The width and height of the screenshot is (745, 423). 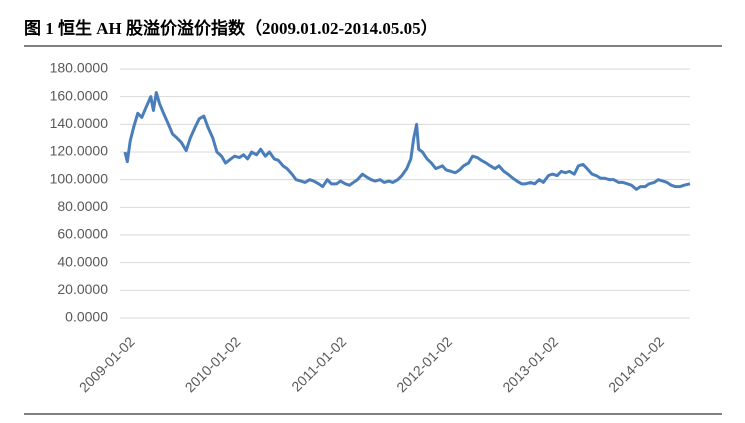 What do you see at coordinates (79, 178) in the screenshot?
I see `y-tick-label: 100.0000` at bounding box center [79, 178].